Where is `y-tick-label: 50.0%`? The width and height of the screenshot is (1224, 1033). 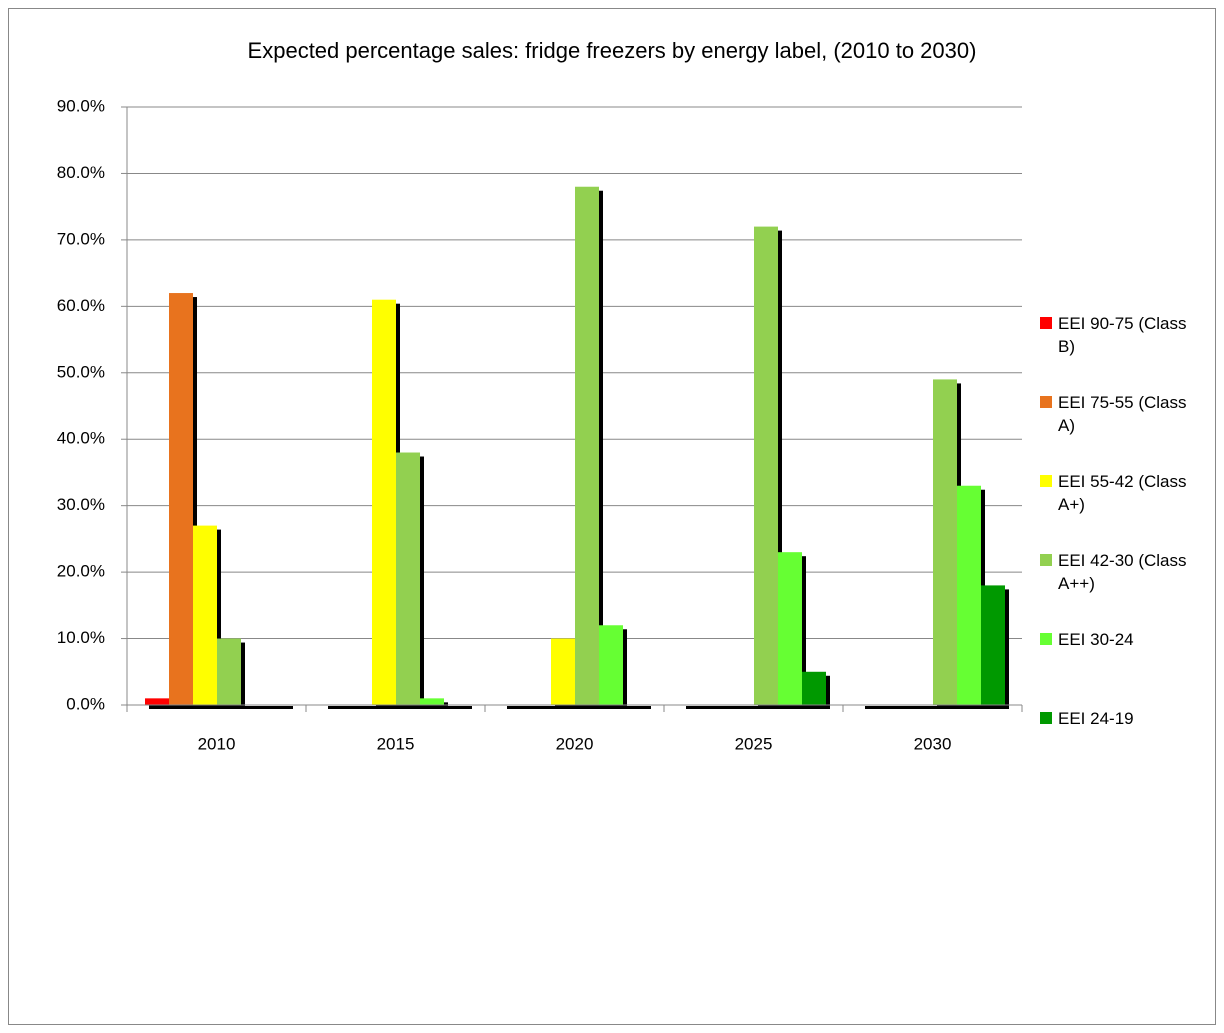 y-tick-label: 50.0% is located at coordinates (81, 371).